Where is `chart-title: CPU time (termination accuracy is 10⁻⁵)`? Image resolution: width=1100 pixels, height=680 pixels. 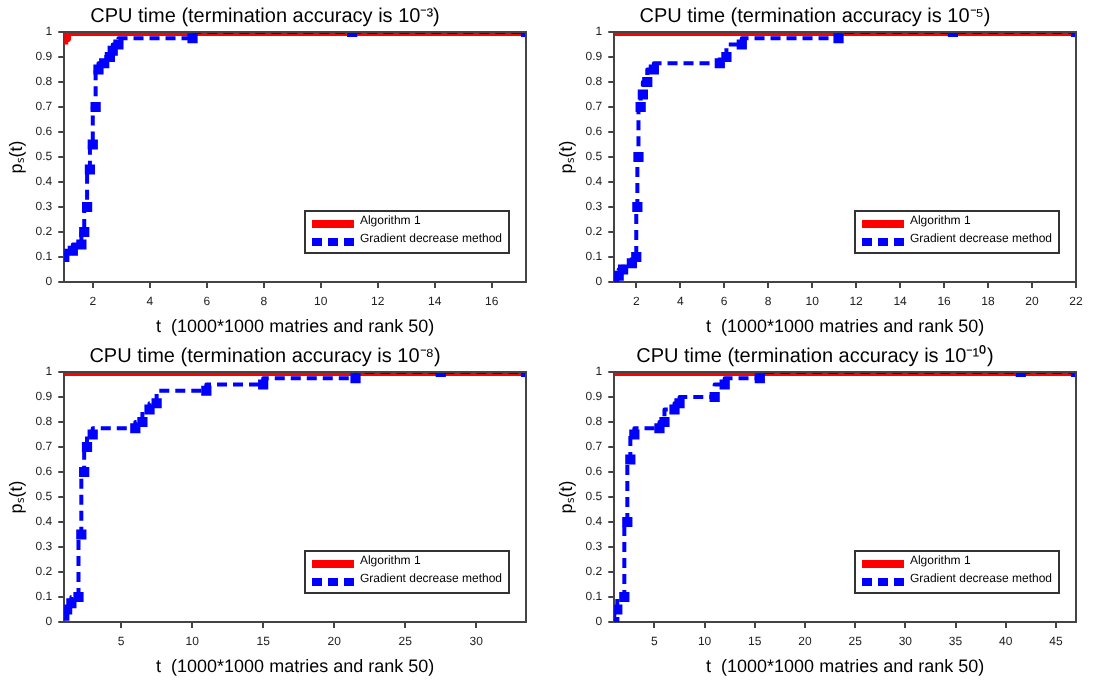 chart-title: CPU time (termination accuracy is 10⁻⁵) is located at coordinates (815, 16).